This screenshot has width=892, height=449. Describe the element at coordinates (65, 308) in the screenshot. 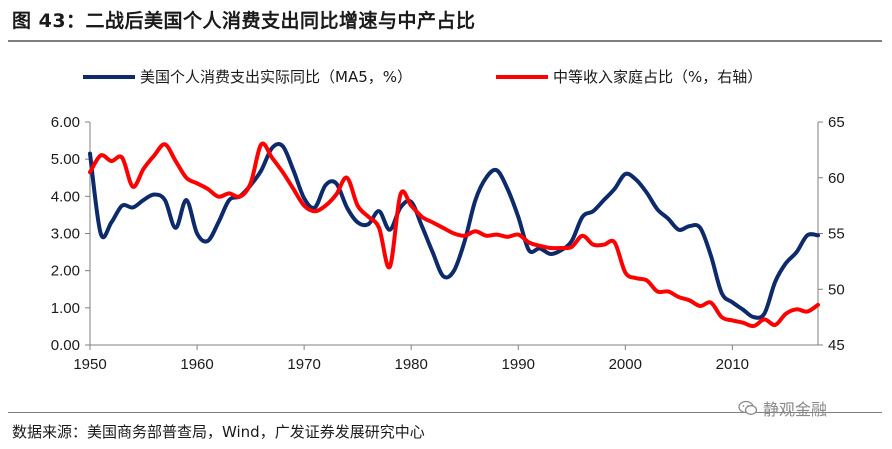

I see `y-left-tick-label: 1.00` at that location.